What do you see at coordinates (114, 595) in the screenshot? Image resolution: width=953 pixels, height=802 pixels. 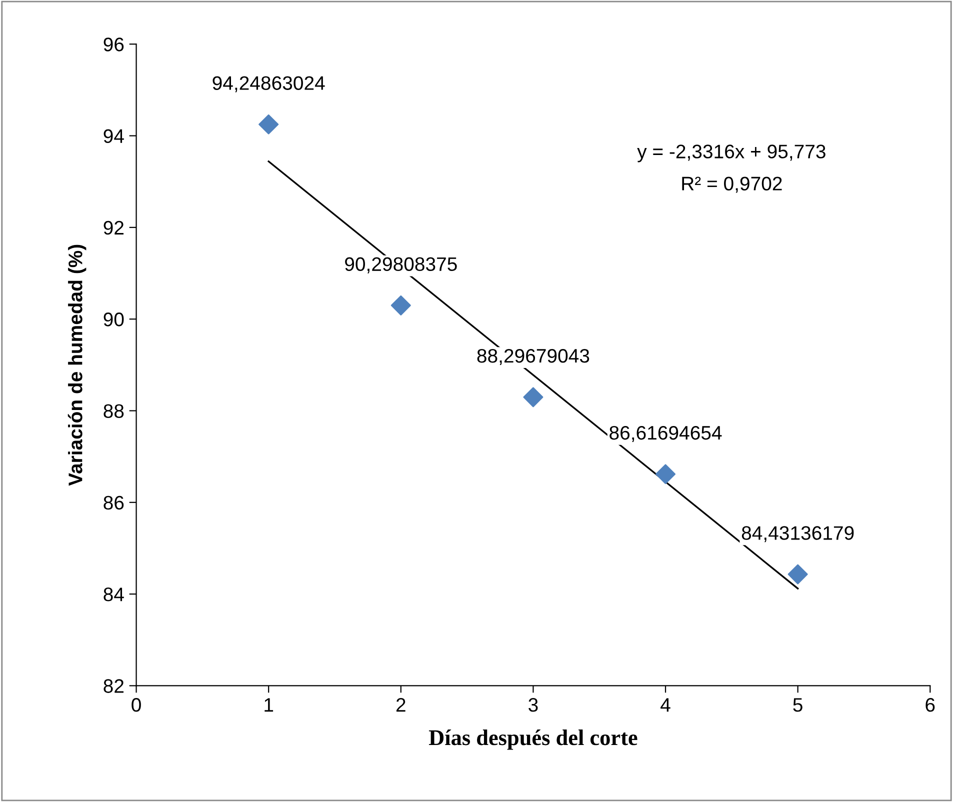 I see `y-tick-label: 84` at bounding box center [114, 595].